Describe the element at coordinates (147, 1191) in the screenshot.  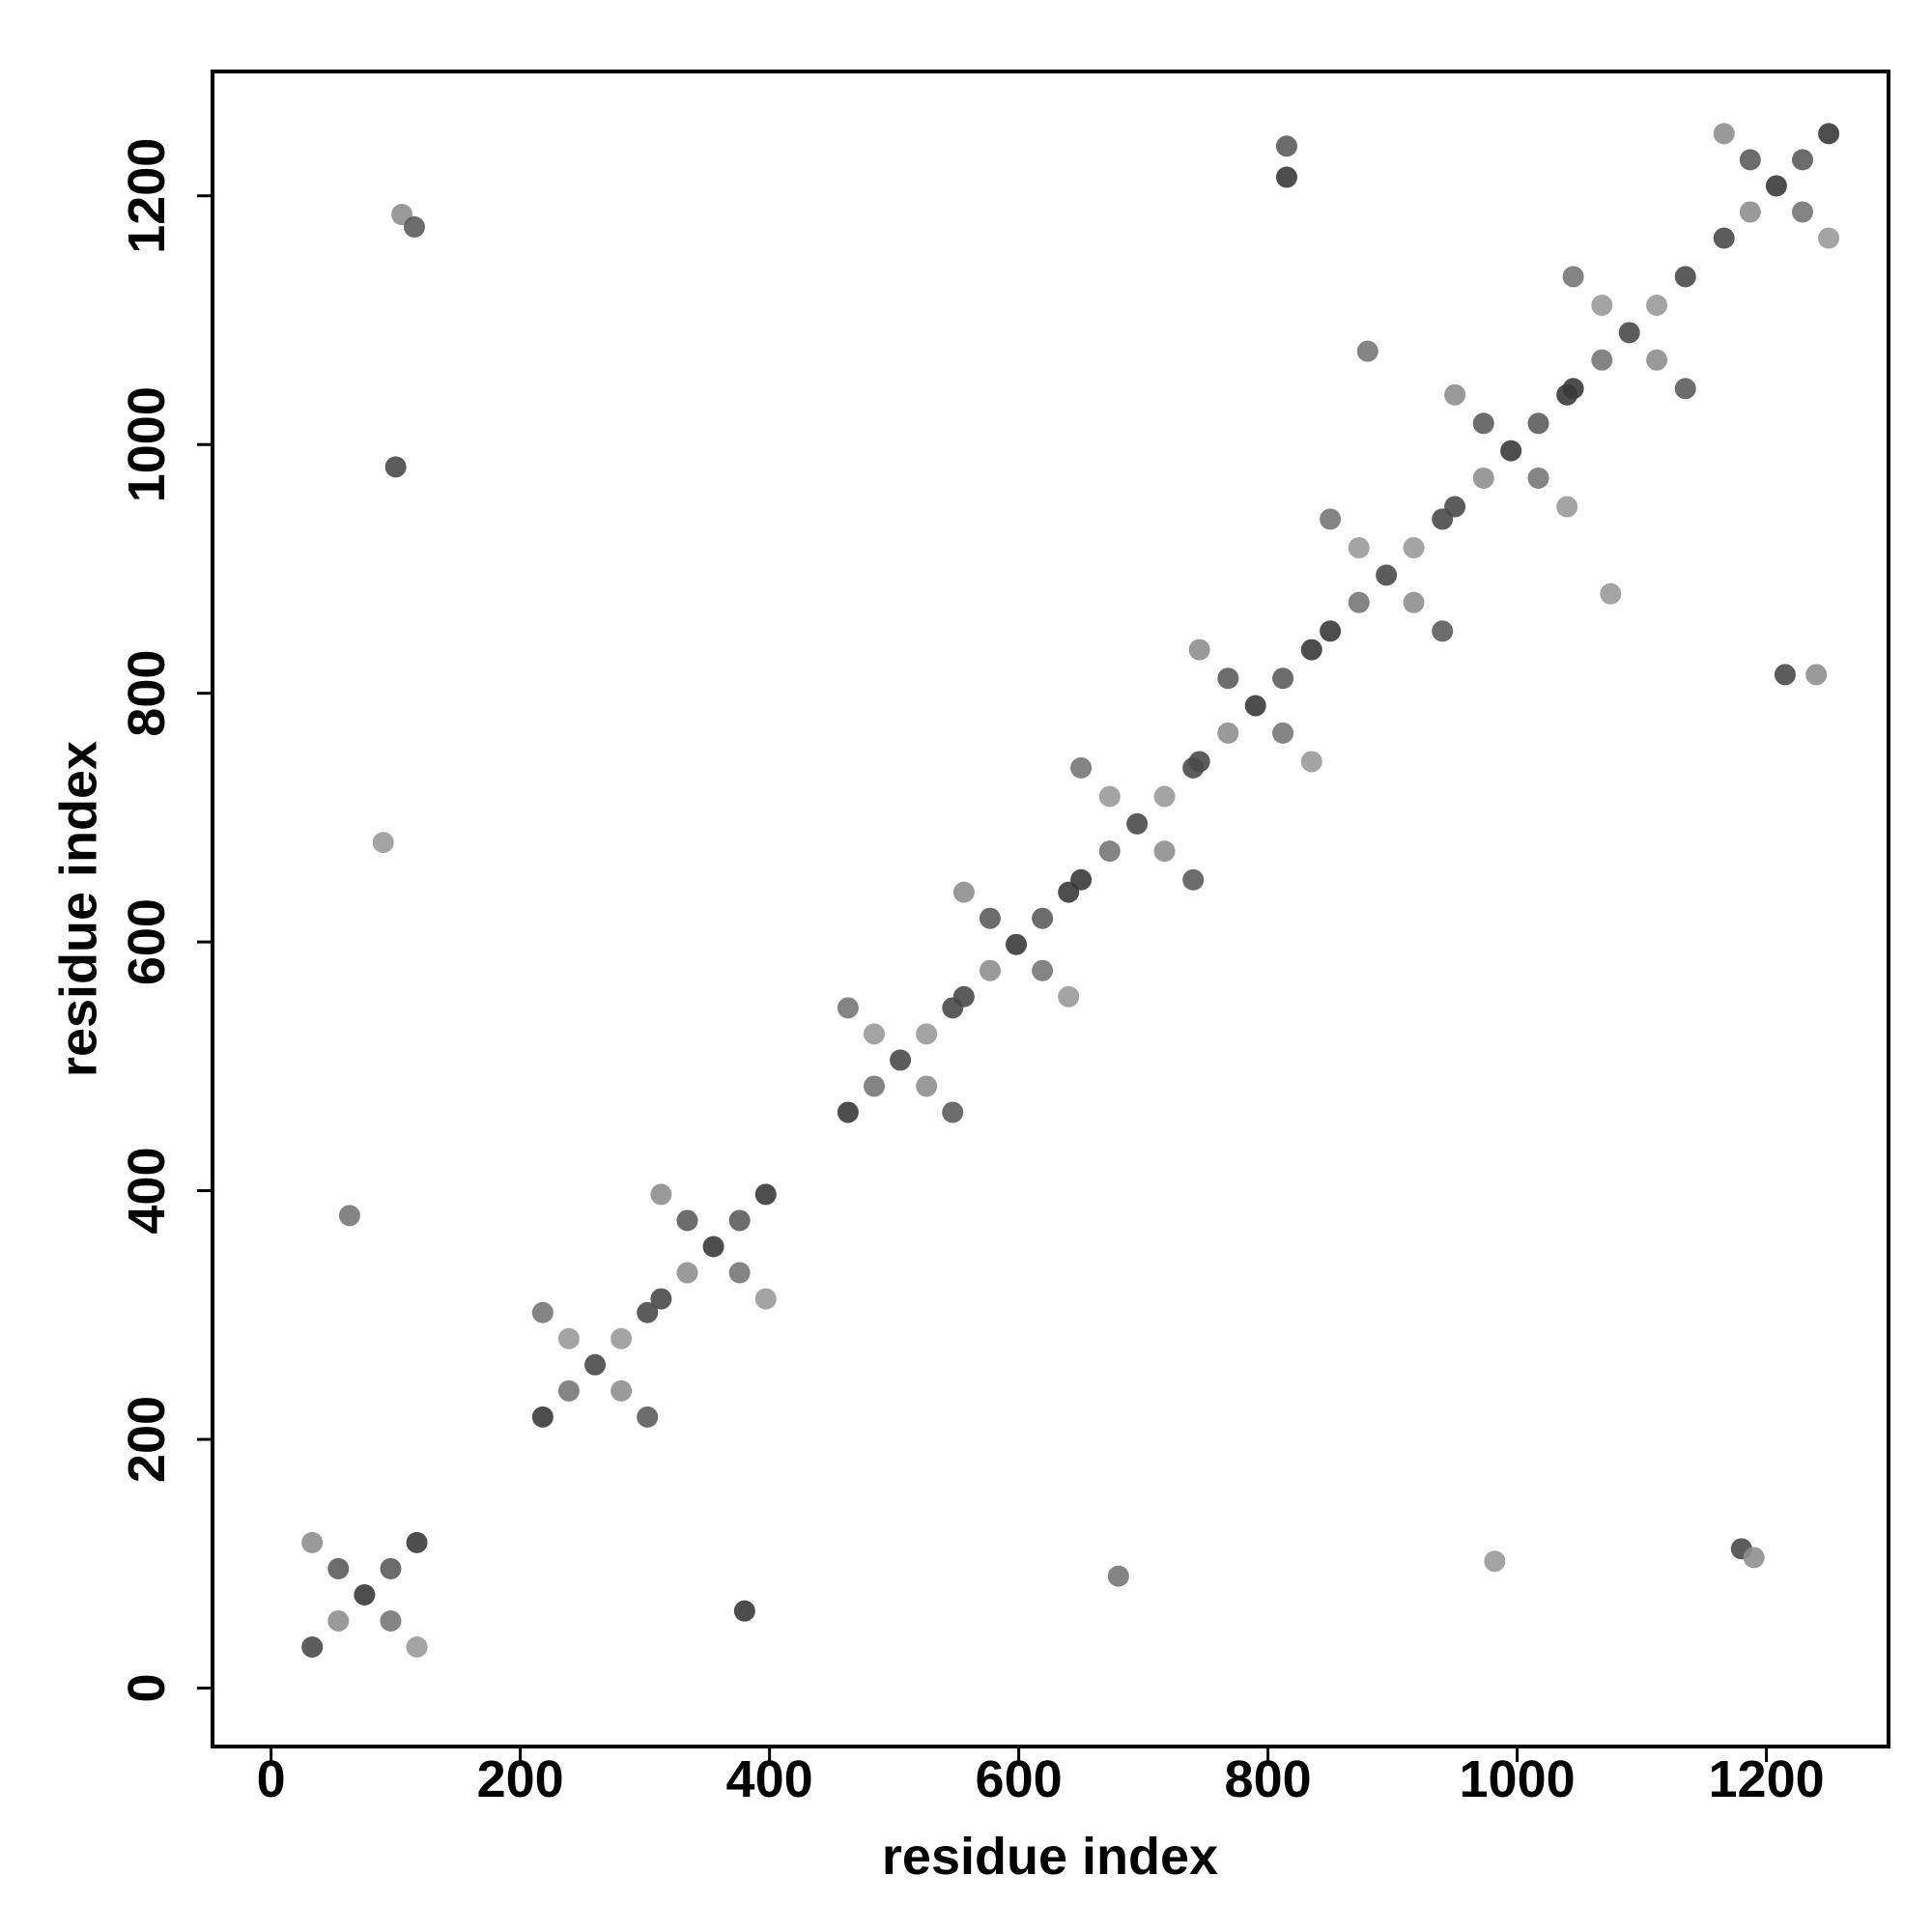
I see `y-tick-label: 400` at that location.